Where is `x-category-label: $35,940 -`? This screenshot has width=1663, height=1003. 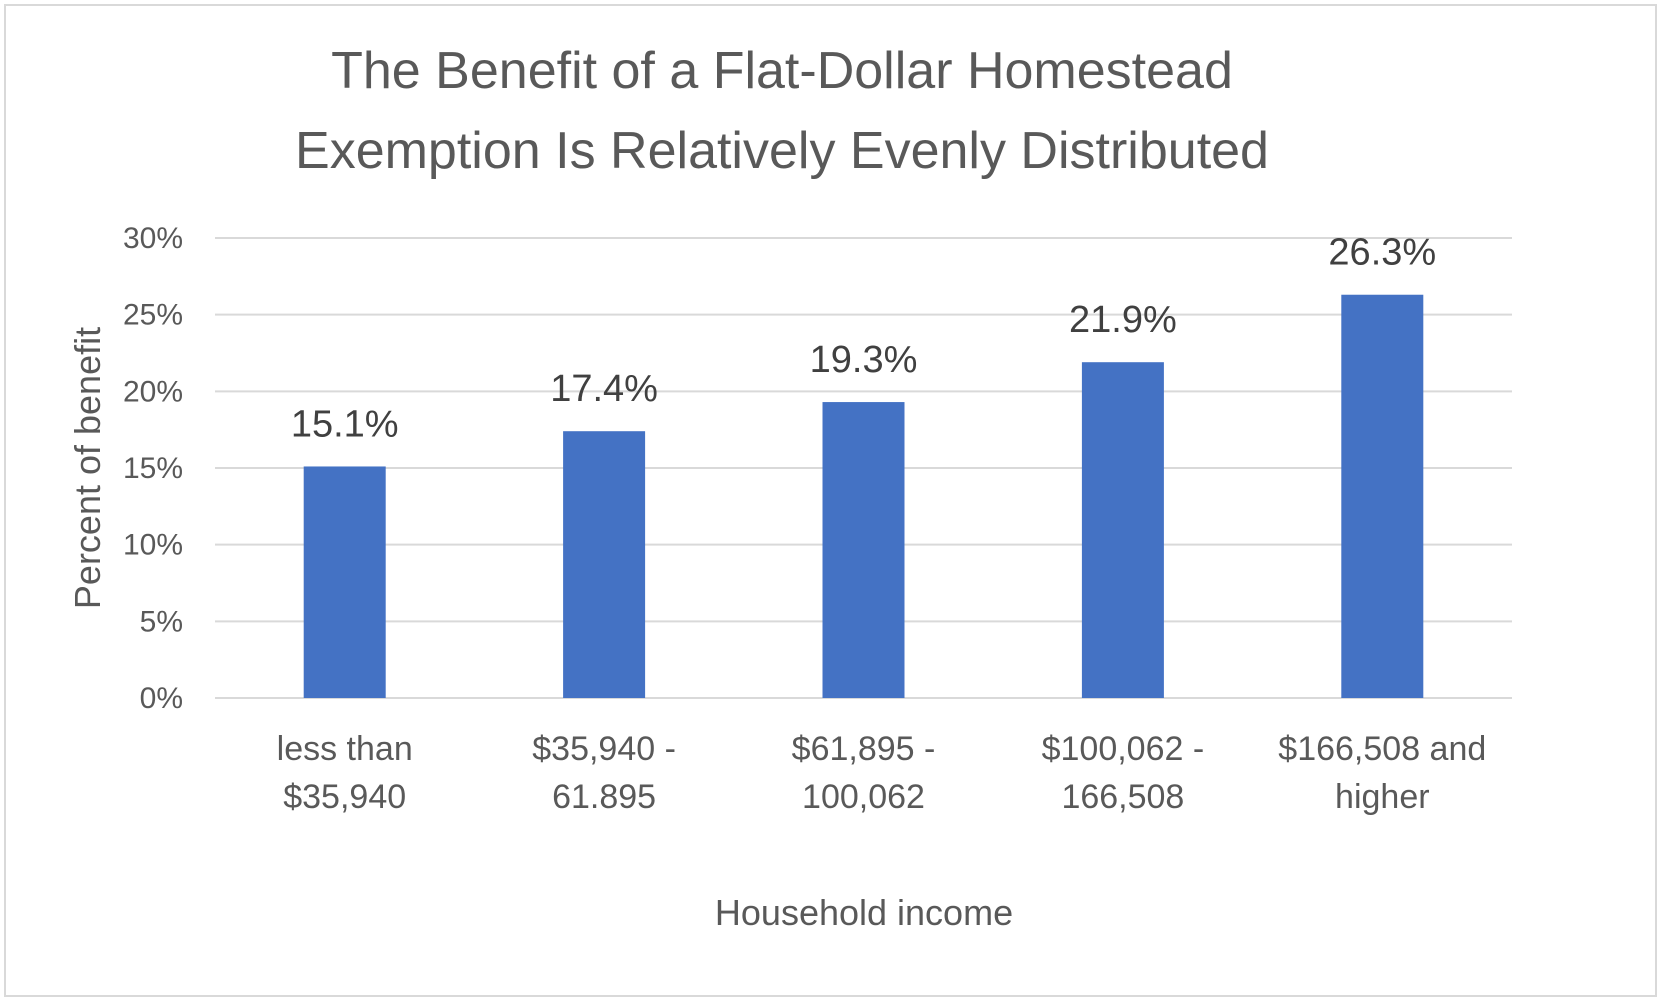 x-category-label: $35,940 - is located at coordinates (604, 749).